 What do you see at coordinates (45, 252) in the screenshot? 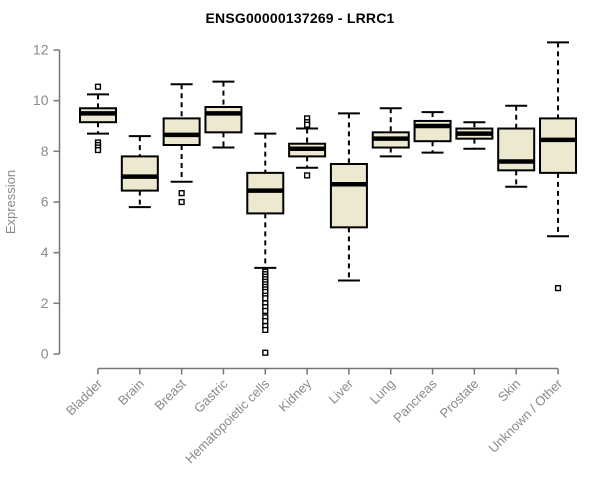
I see `y-tick-label: 4` at bounding box center [45, 252].